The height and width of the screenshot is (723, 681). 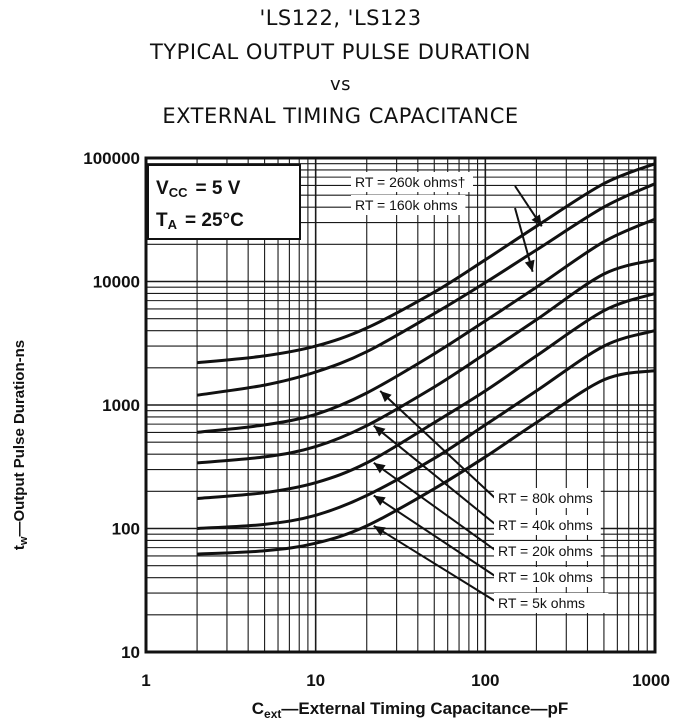 I want to click on y-axis-label: tw—Output Pulse Duration-ns, so click(x=20, y=445).